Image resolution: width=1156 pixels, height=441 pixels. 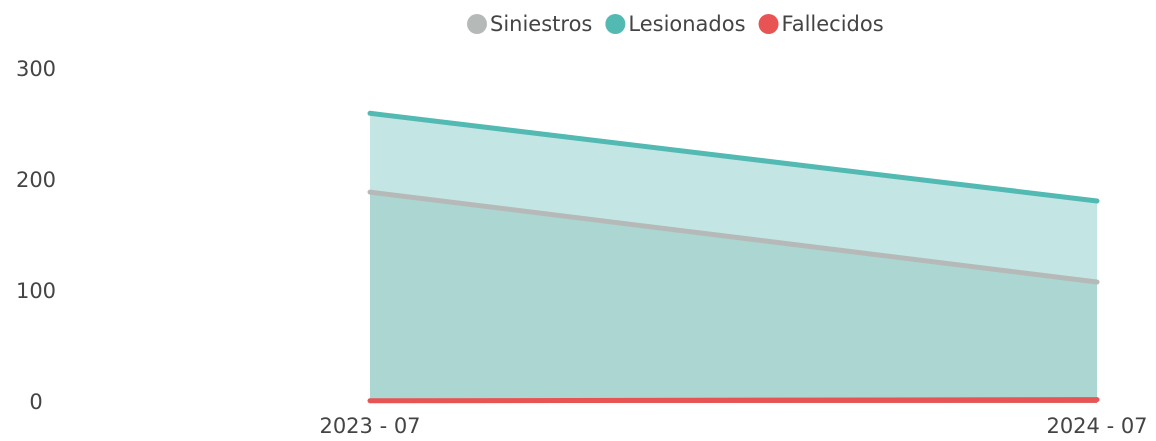 I want to click on x-tick-label: 2024 - 07, so click(x=1096, y=425).